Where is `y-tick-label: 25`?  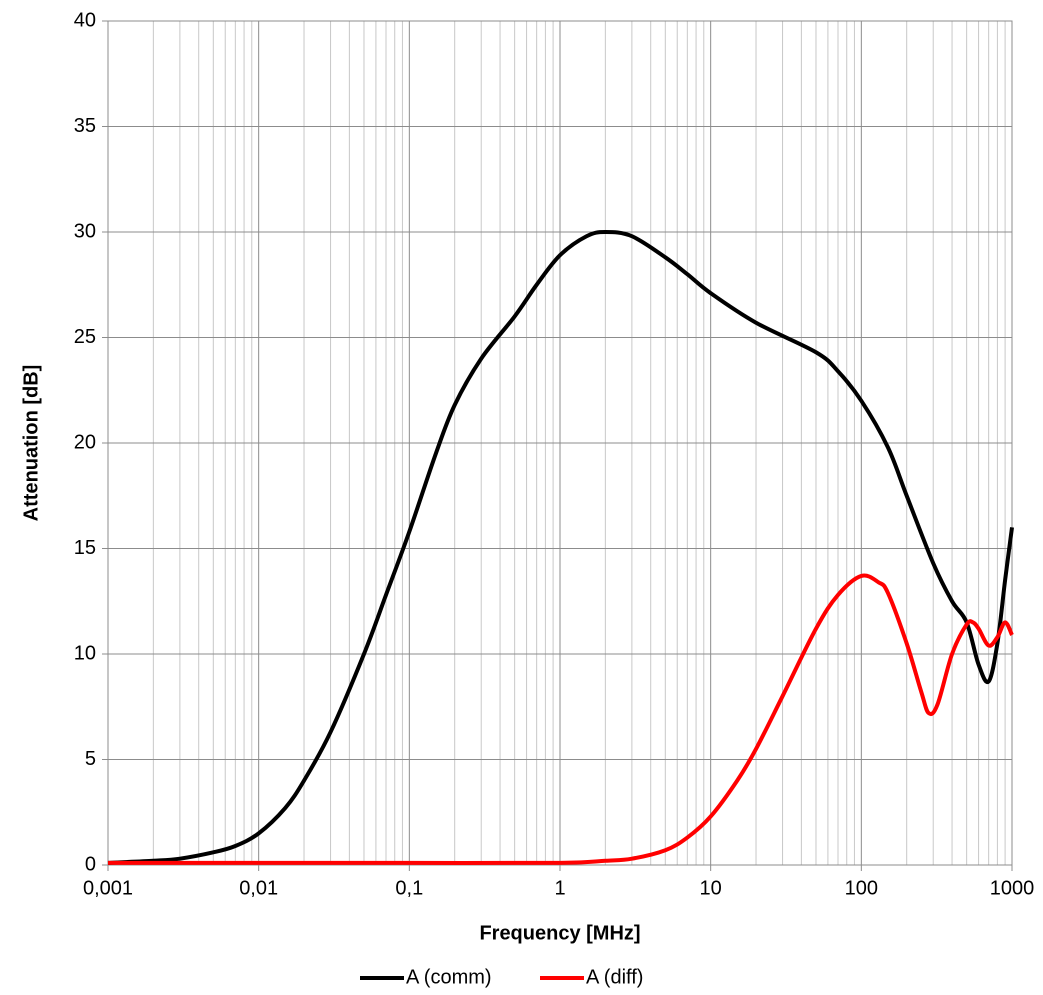 y-tick-label: 25 is located at coordinates (85, 337).